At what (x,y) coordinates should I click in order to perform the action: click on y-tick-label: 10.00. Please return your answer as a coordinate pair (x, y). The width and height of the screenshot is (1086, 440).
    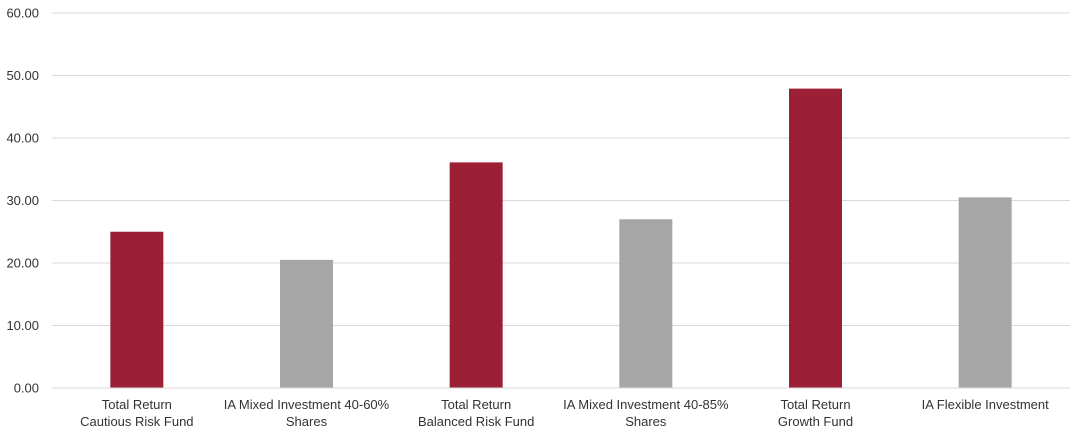
    Looking at the image, I should click on (22, 325).